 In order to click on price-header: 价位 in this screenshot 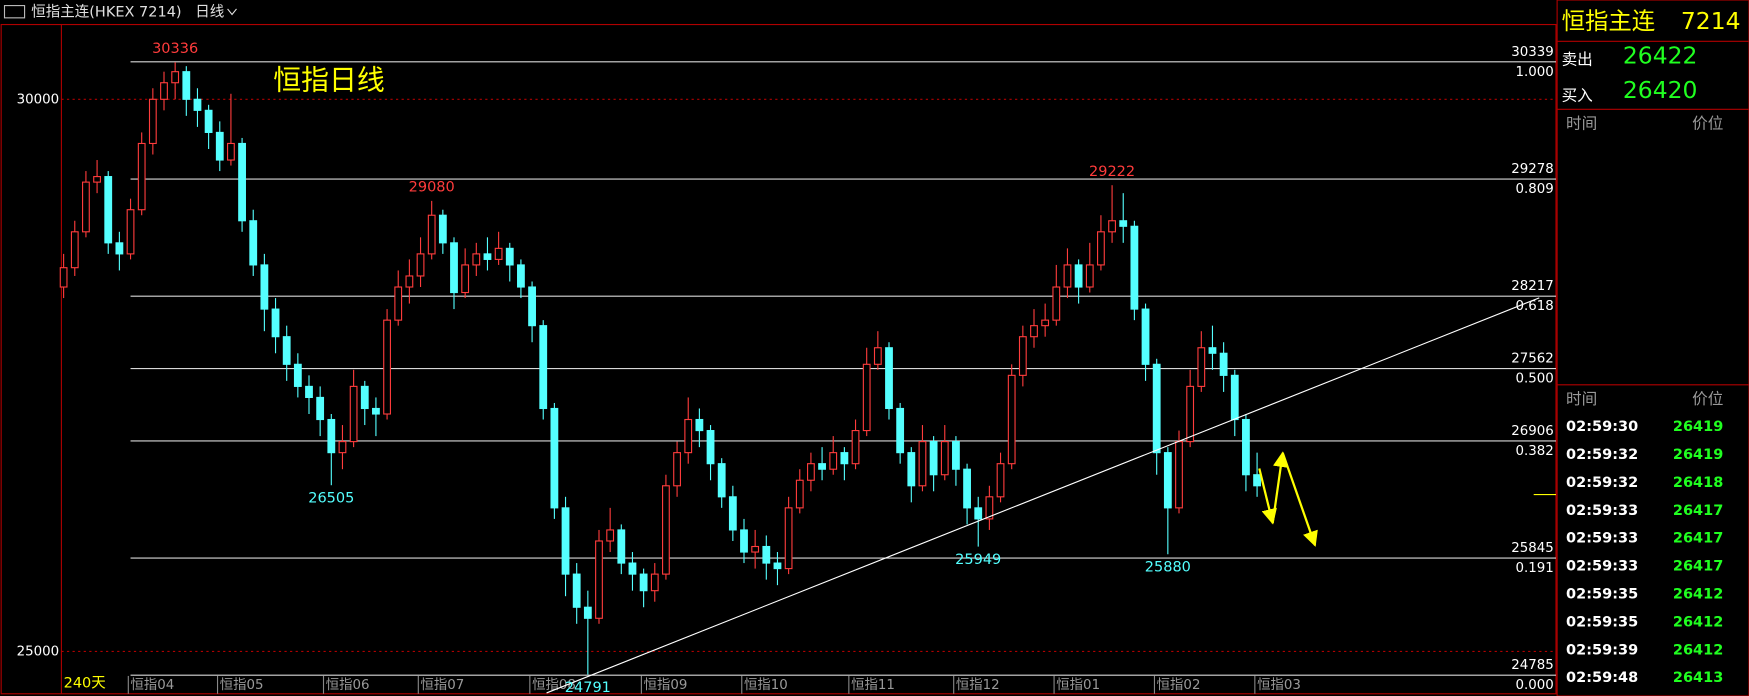, I will do `click(1707, 399)`.